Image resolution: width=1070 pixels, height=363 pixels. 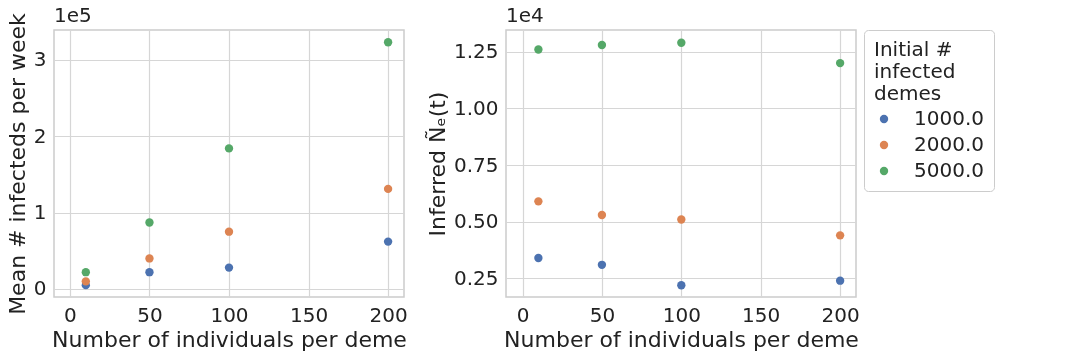 I want to click on y-tick-label: 2, so click(x=40, y=135).